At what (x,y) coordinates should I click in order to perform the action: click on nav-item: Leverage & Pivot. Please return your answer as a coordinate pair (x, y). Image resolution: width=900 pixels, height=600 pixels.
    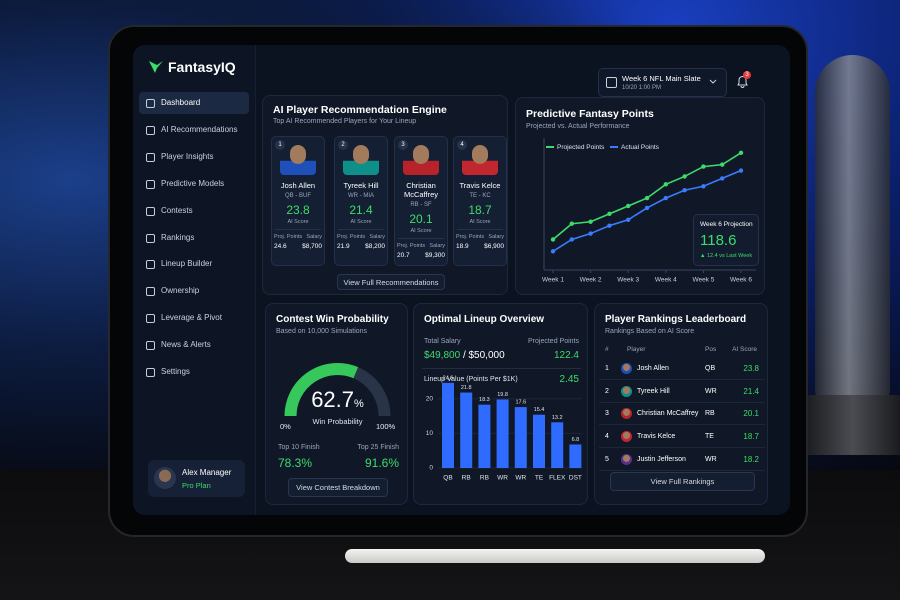
    Looking at the image, I should click on (194, 318).